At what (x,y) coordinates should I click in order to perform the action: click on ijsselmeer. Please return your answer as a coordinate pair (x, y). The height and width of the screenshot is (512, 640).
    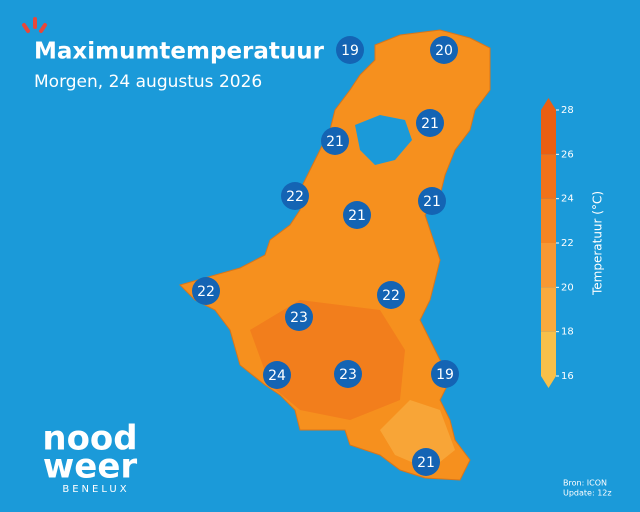
    Looking at the image, I should click on (383, 140).